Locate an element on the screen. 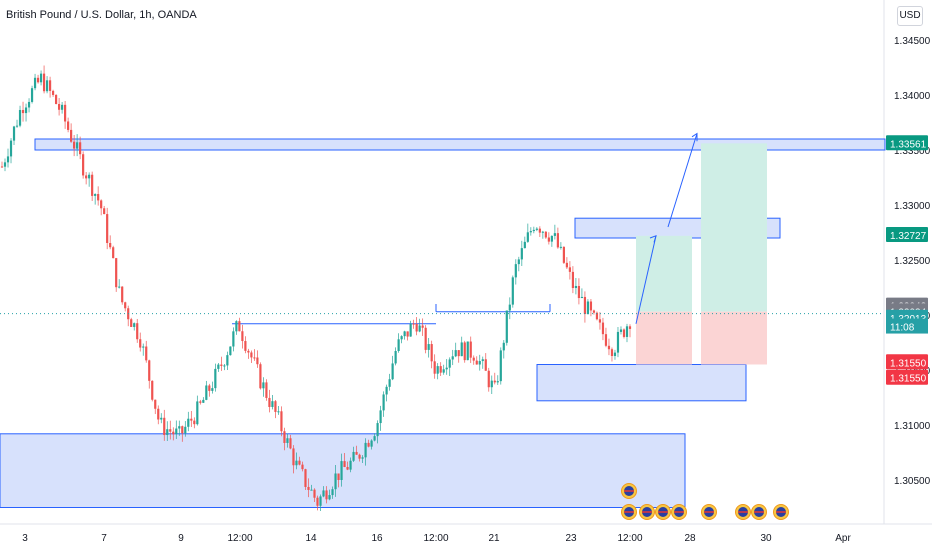 The width and height of the screenshot is (932, 550). currency-button: USD is located at coordinates (910, 16).